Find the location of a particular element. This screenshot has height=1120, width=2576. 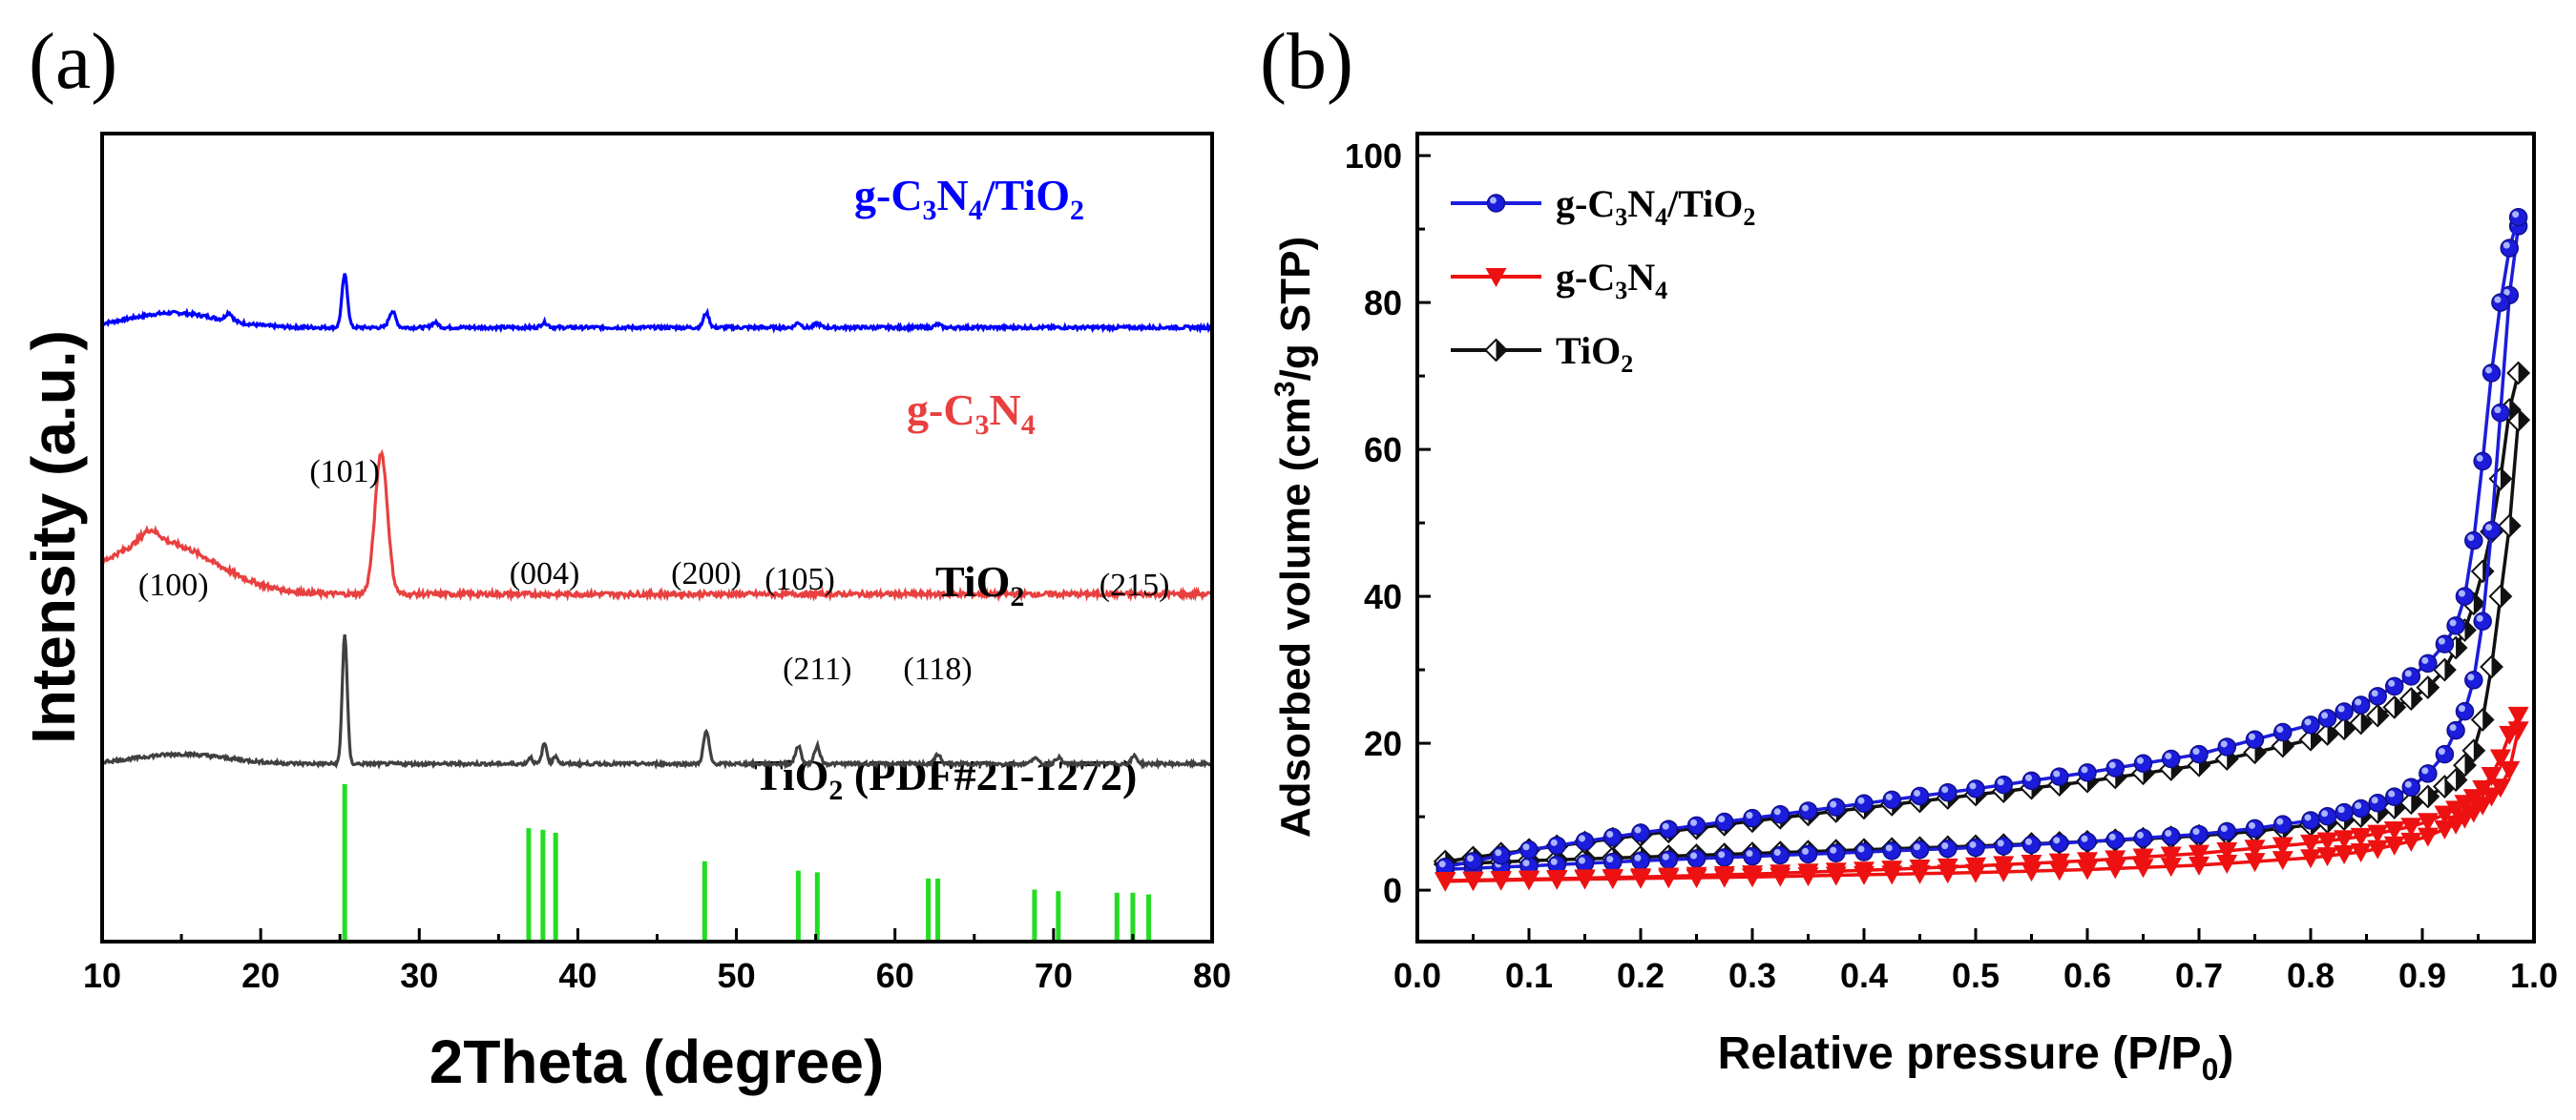

legend-marker is located at coordinates (1496, 277).